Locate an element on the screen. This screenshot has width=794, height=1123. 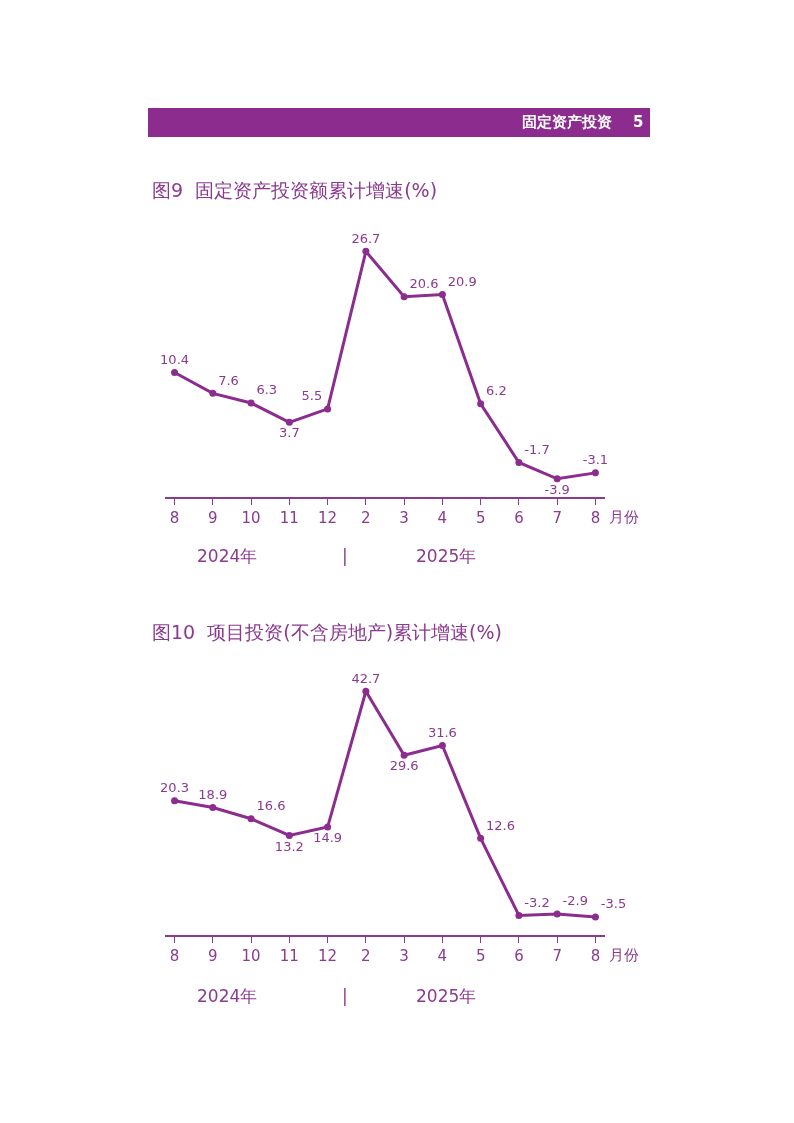
data-label: 20.6 is located at coordinates (424, 284).